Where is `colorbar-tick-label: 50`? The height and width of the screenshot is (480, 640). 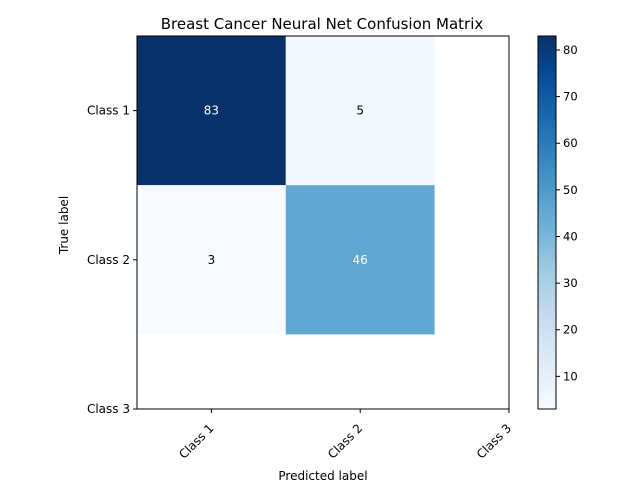
colorbar-tick-label: 50 is located at coordinates (570, 190).